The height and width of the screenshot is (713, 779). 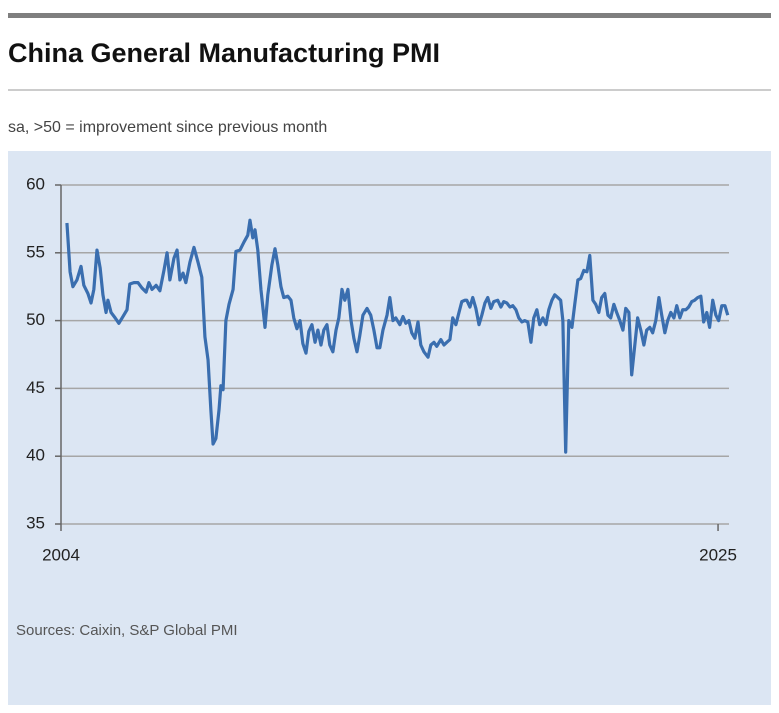 What do you see at coordinates (61, 554) in the screenshot?
I see `x-tick-label: 2004` at bounding box center [61, 554].